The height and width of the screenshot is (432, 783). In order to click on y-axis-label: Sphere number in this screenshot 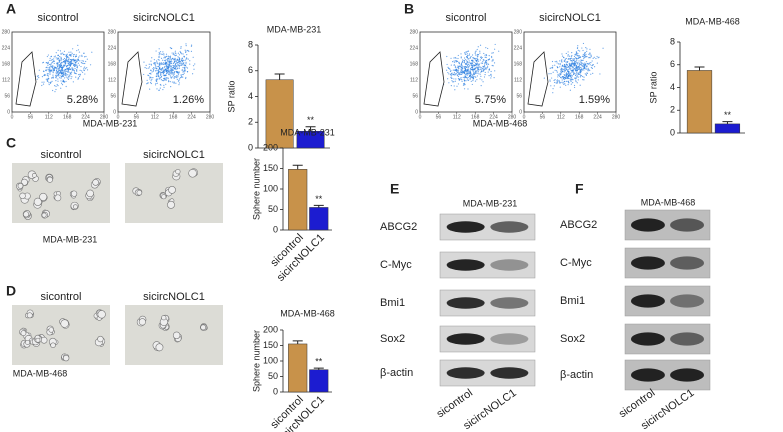, I will do `click(256, 189)`.